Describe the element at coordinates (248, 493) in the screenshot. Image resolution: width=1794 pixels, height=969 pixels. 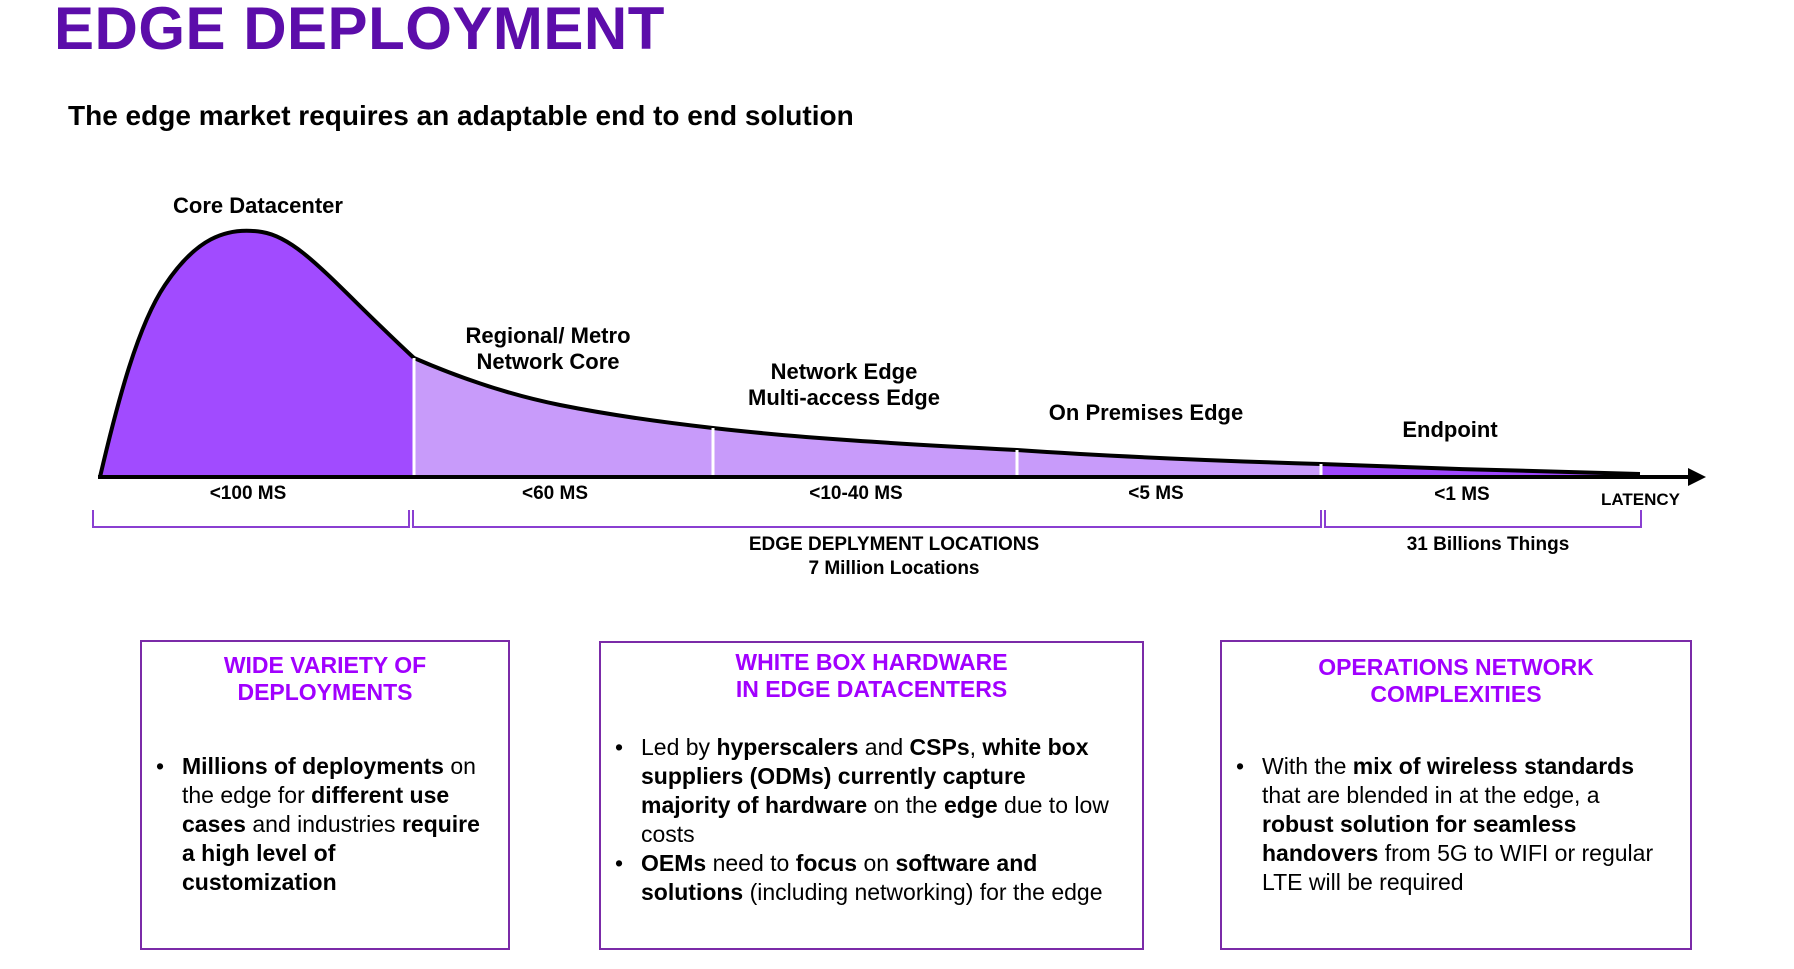
I see `latency-label-core: <100 MS` at that location.